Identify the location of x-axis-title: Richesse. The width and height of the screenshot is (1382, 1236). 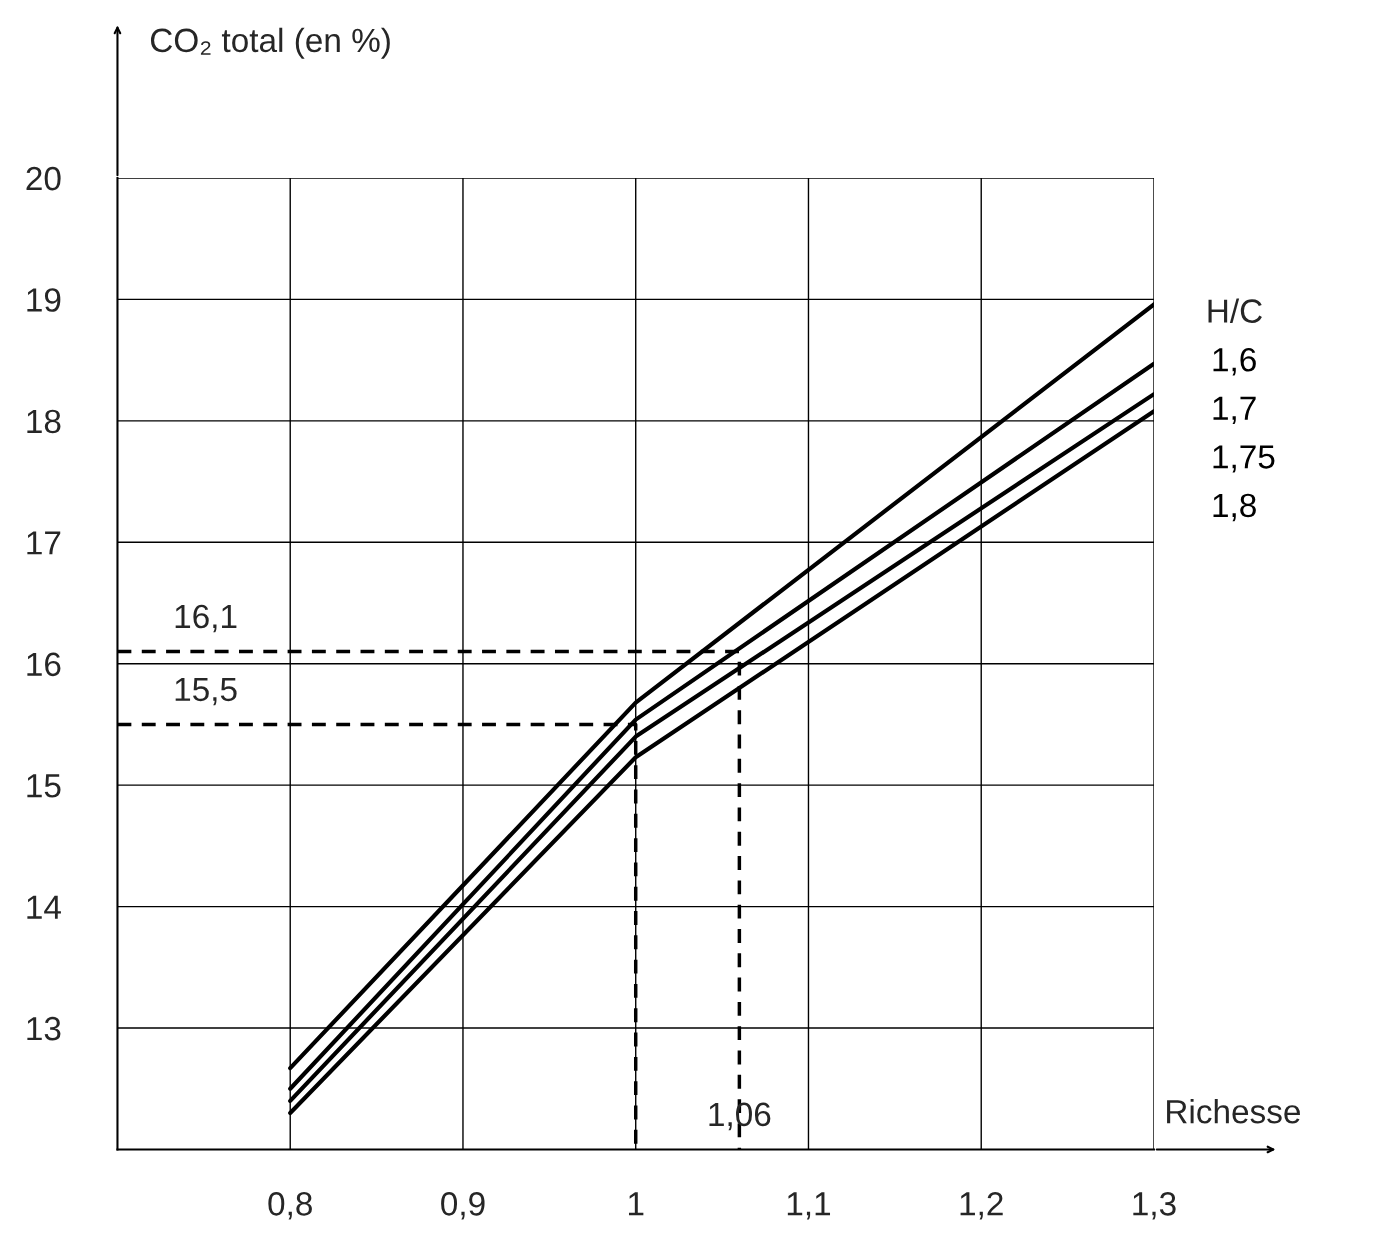
(1233, 1111).